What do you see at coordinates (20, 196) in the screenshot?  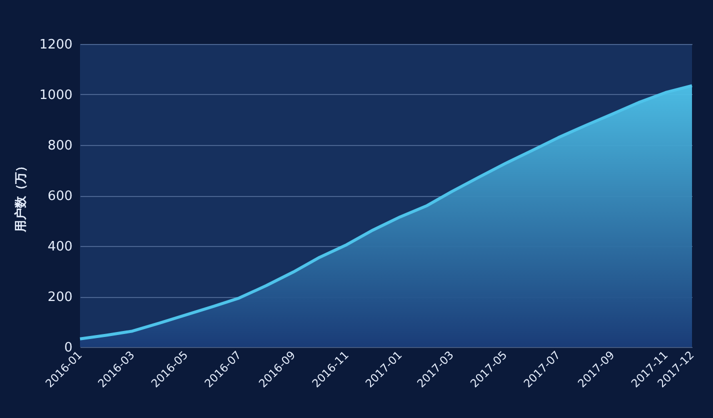 I see `y-axis-title: 用户数（万）` at bounding box center [20, 196].